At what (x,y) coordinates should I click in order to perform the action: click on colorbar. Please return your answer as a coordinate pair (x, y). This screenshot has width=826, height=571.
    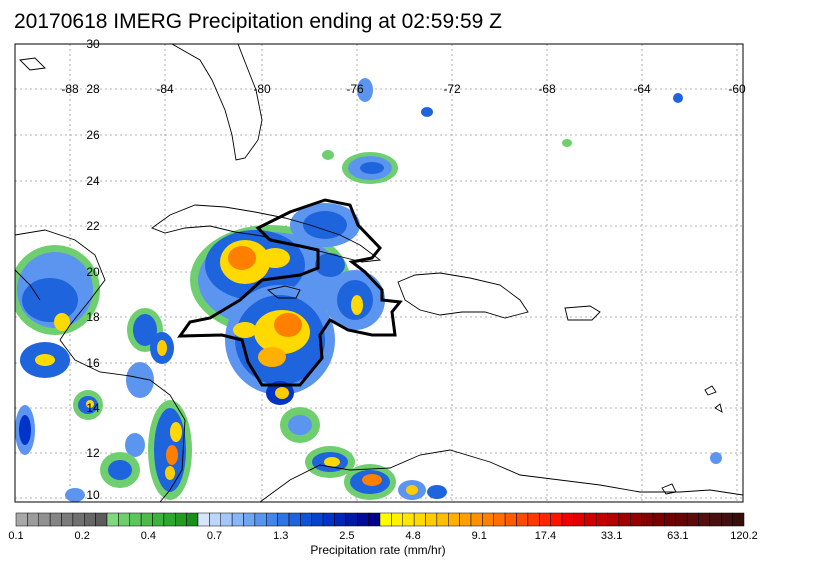
    Looking at the image, I should click on (380, 519).